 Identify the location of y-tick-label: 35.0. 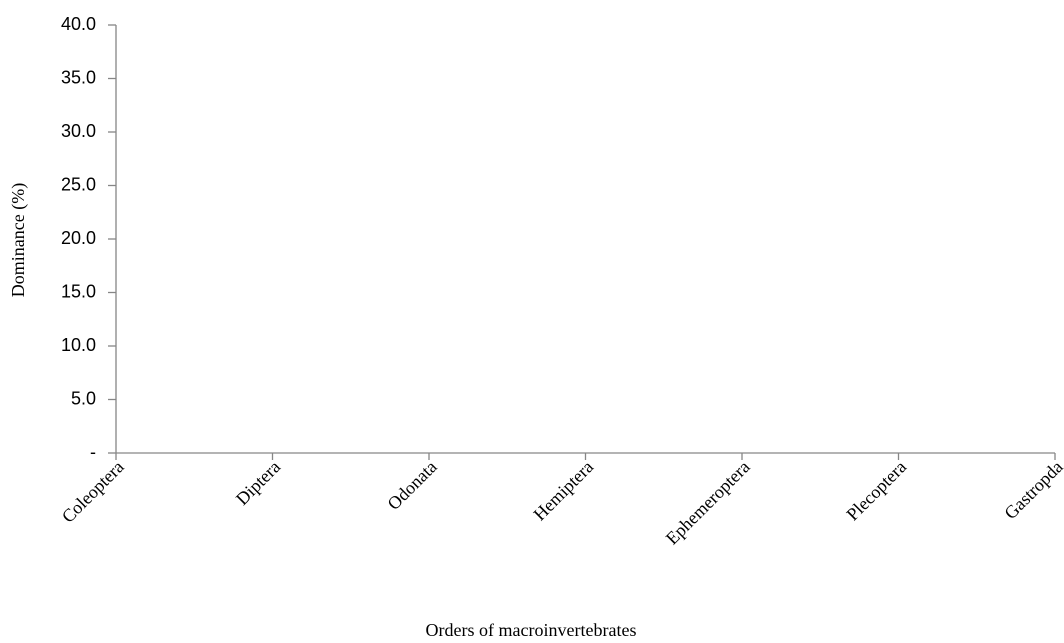
(78, 77).